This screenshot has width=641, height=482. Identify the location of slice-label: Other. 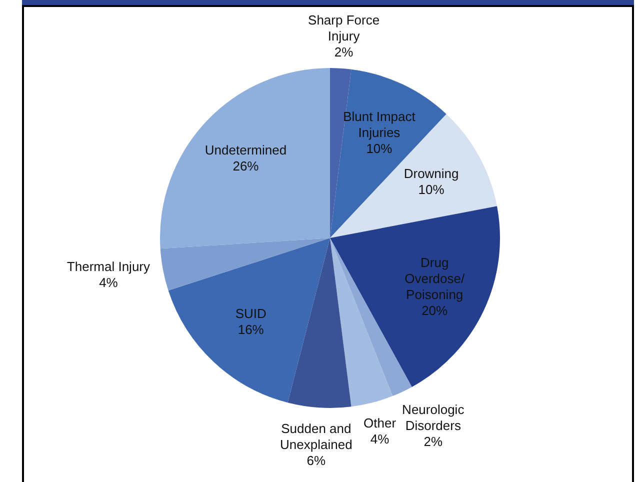
(380, 422).